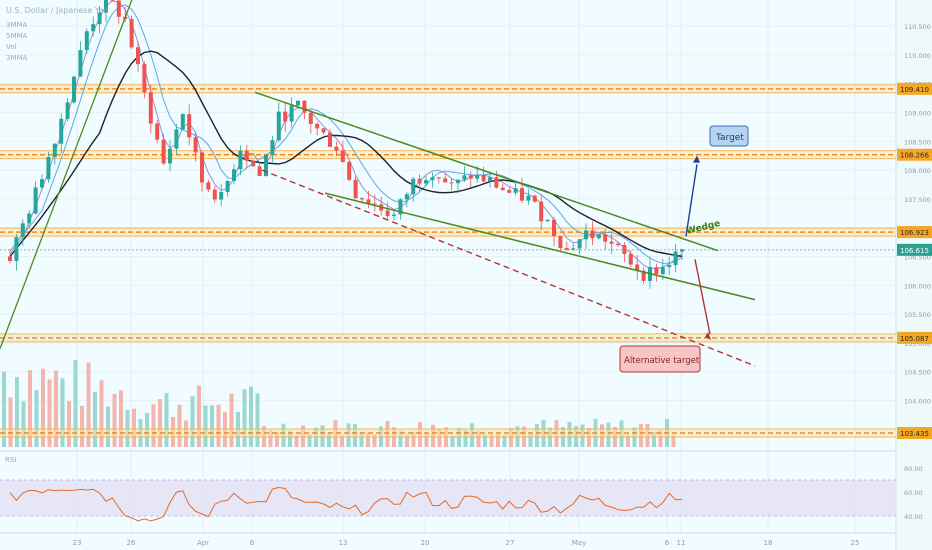 The width and height of the screenshot is (932, 550). I want to click on wedge-upper-line, so click(486, 171).